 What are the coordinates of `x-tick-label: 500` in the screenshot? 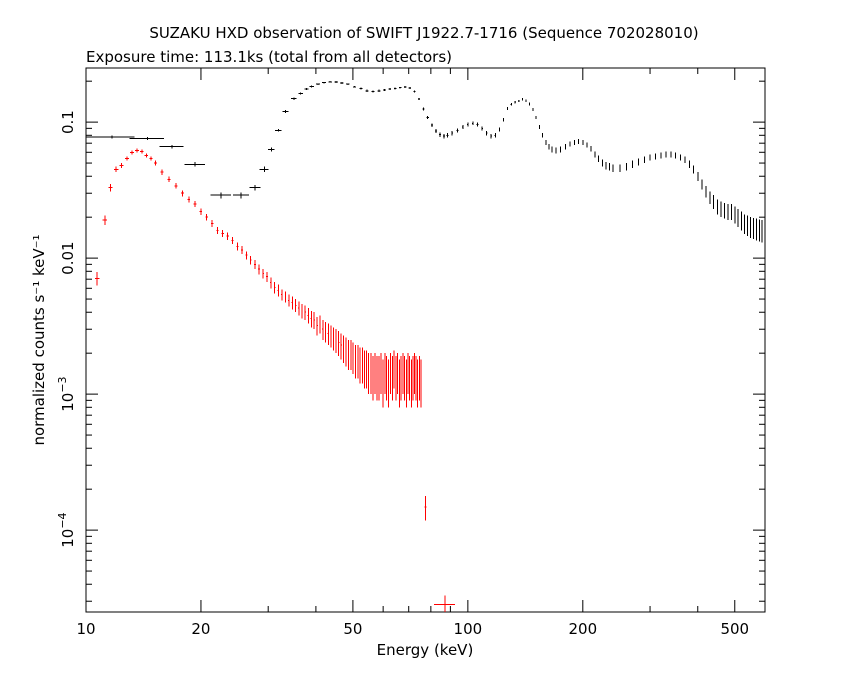 It's located at (734, 629).